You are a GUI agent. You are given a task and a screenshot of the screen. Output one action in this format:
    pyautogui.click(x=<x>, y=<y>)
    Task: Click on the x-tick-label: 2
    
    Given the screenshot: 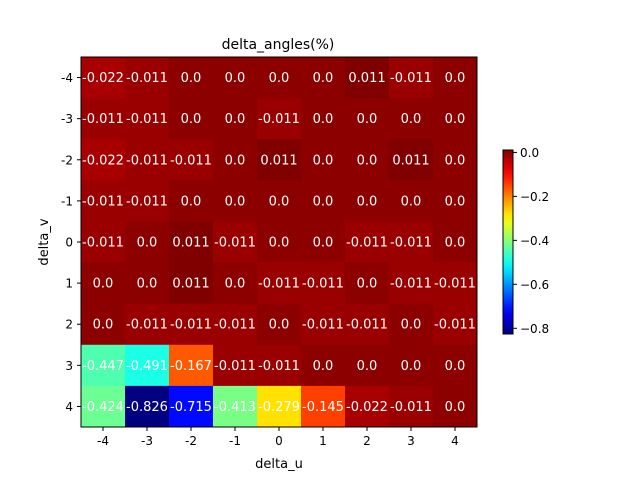 What is the action you would take?
    pyautogui.click(x=367, y=441)
    